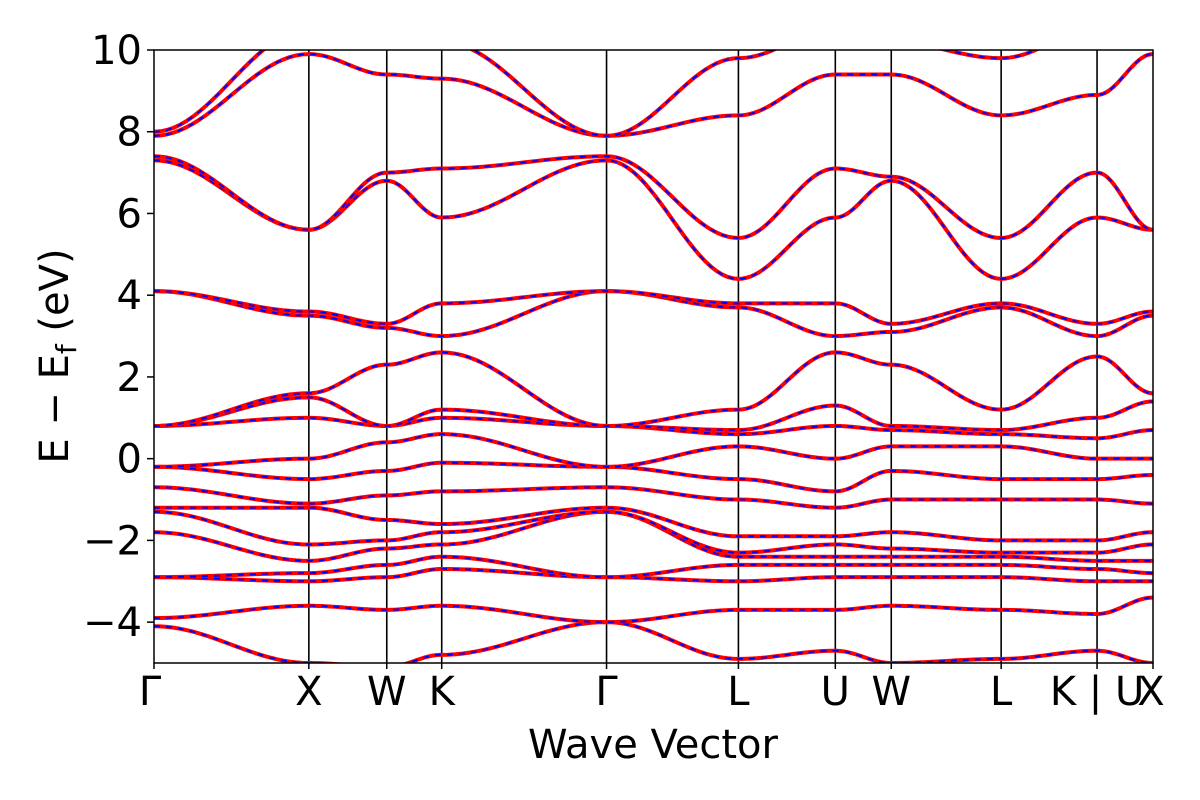 Image resolution: width=1200 pixels, height=800 pixels. Describe the element at coordinates (112, 623) in the screenshot. I see `y-tick-label: −4` at that location.